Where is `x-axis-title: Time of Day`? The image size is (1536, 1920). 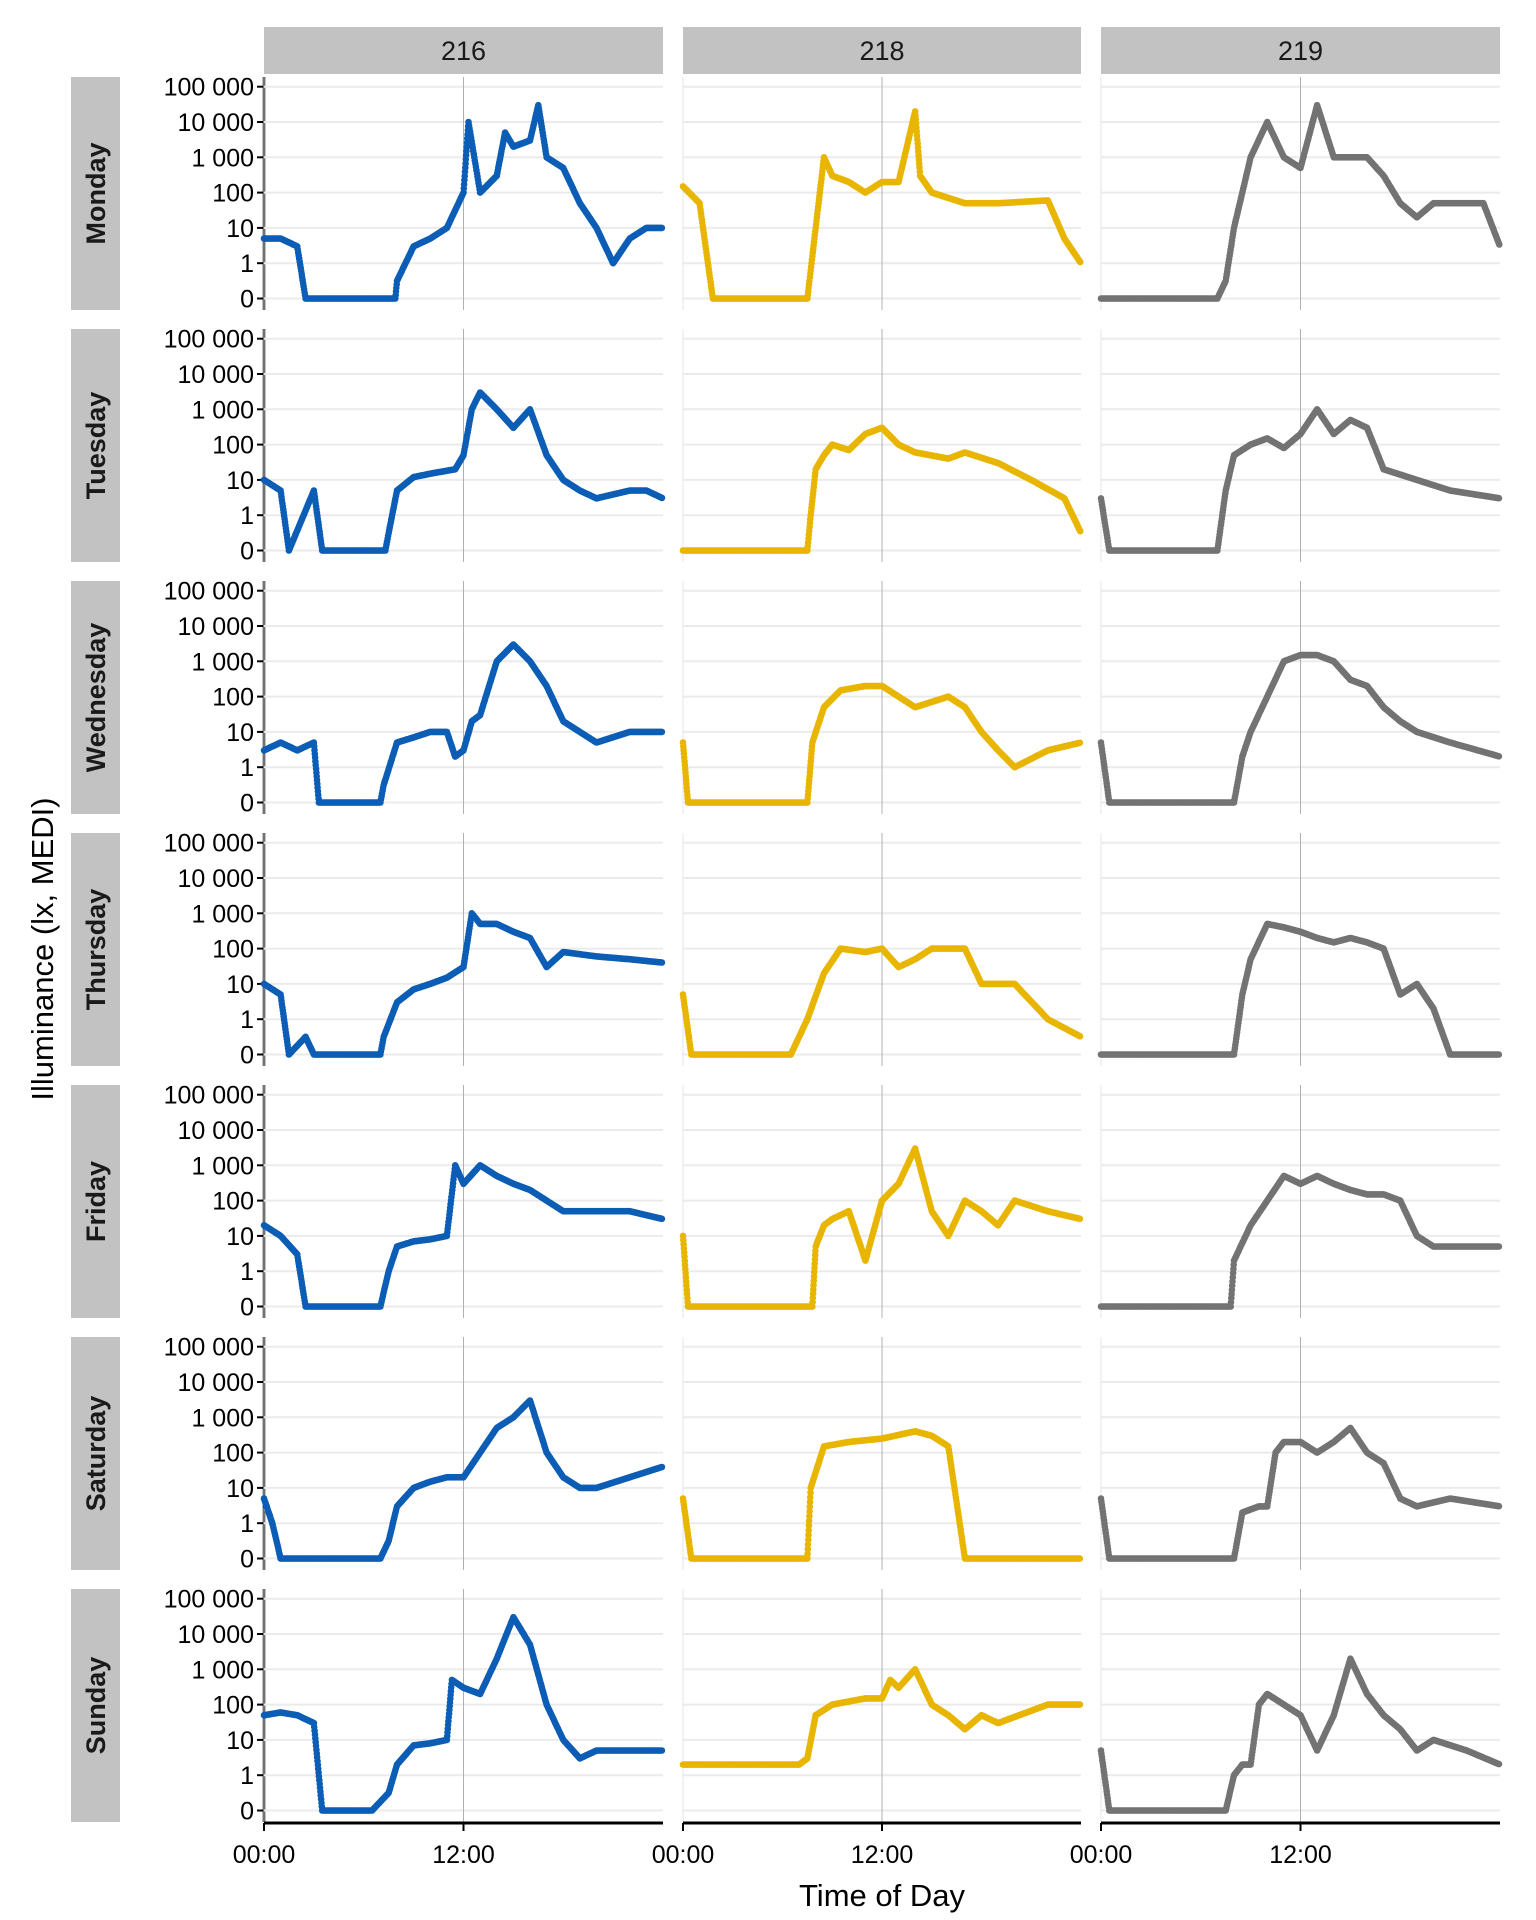
x-axis-title: Time of Day is located at coordinates (882, 1895).